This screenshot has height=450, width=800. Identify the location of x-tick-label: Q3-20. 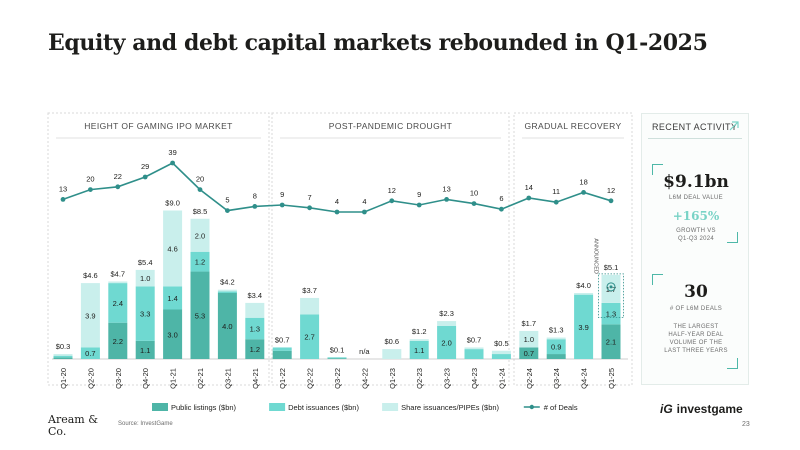
(118, 378).